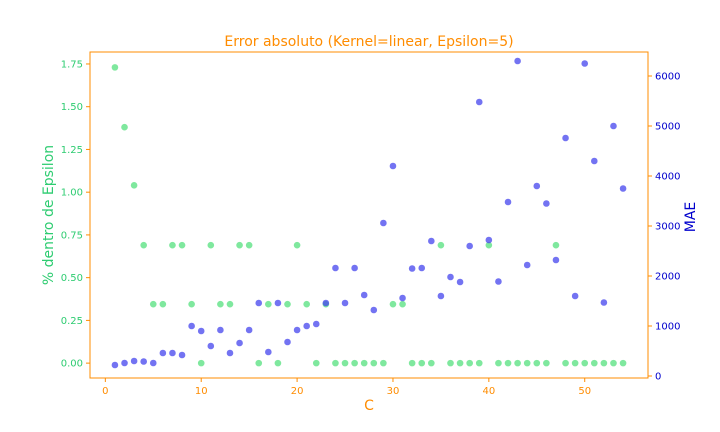  What do you see at coordinates (369, 406) in the screenshot?
I see `x-axis-label: C` at bounding box center [369, 406].